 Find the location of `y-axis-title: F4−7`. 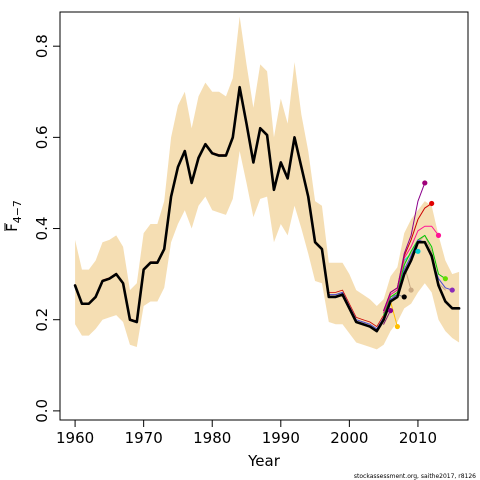

y-axis-title: F4−7 is located at coordinates (13, 216).